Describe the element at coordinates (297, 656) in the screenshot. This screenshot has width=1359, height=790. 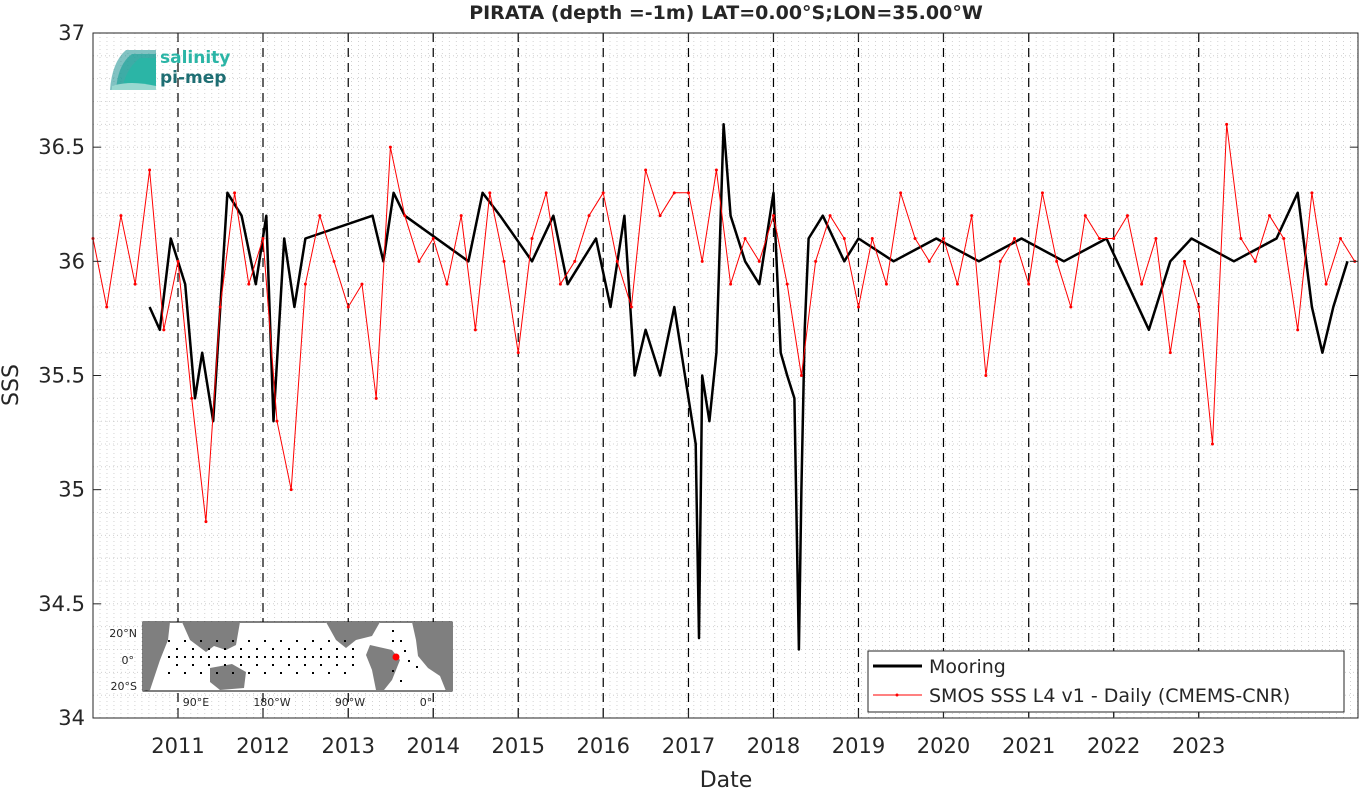
I see `inset-land` at that location.